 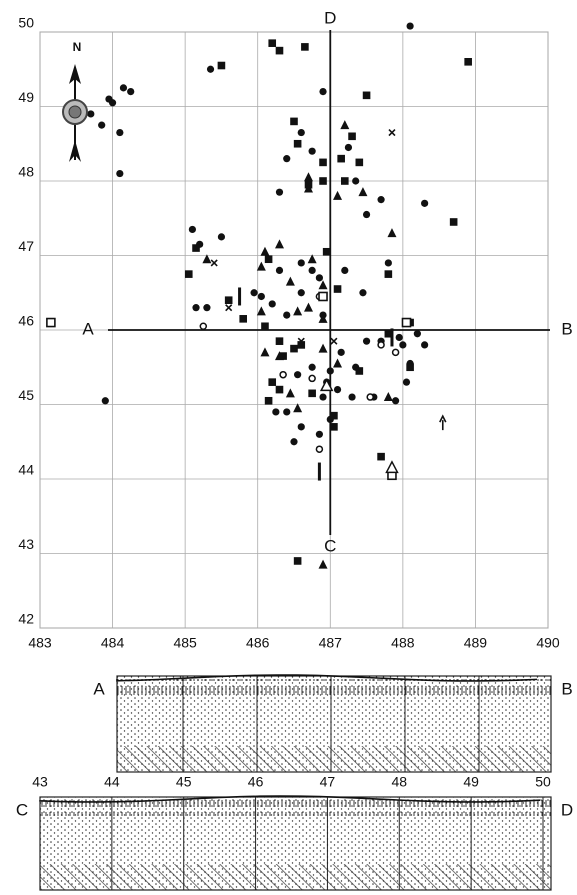 I want to click on y-tick-label: 43, so click(x=26, y=544).